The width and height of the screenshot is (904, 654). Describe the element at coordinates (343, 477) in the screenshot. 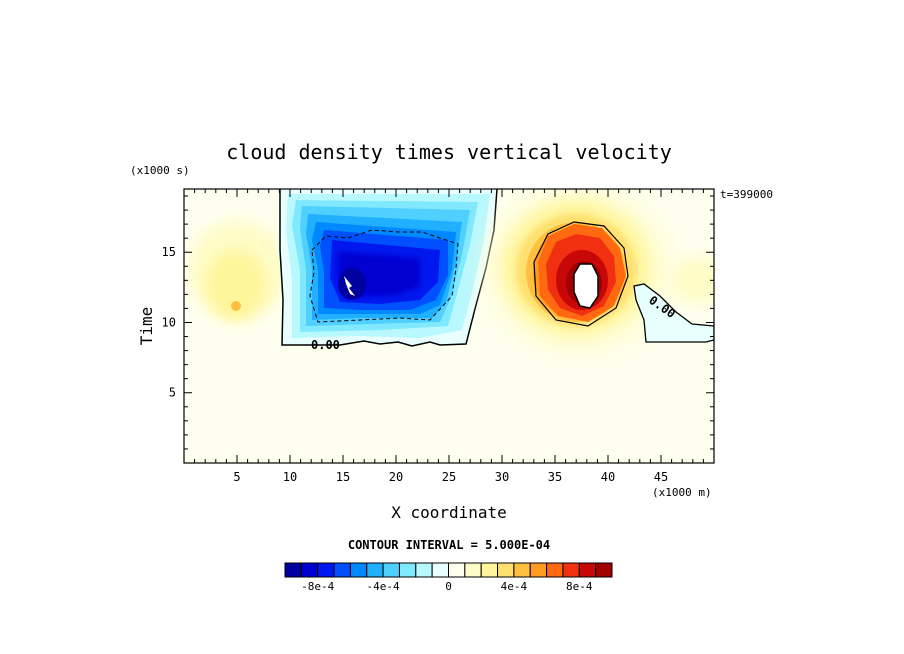

I see `x-tick-label: 15` at that location.